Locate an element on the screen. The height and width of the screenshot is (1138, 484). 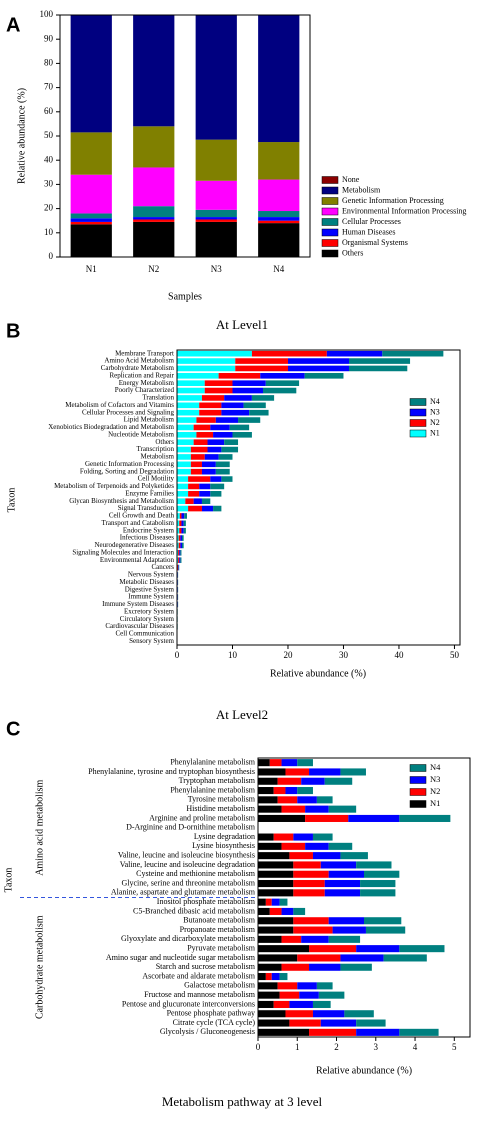
legend-label: Others is located at coordinates (352, 252).